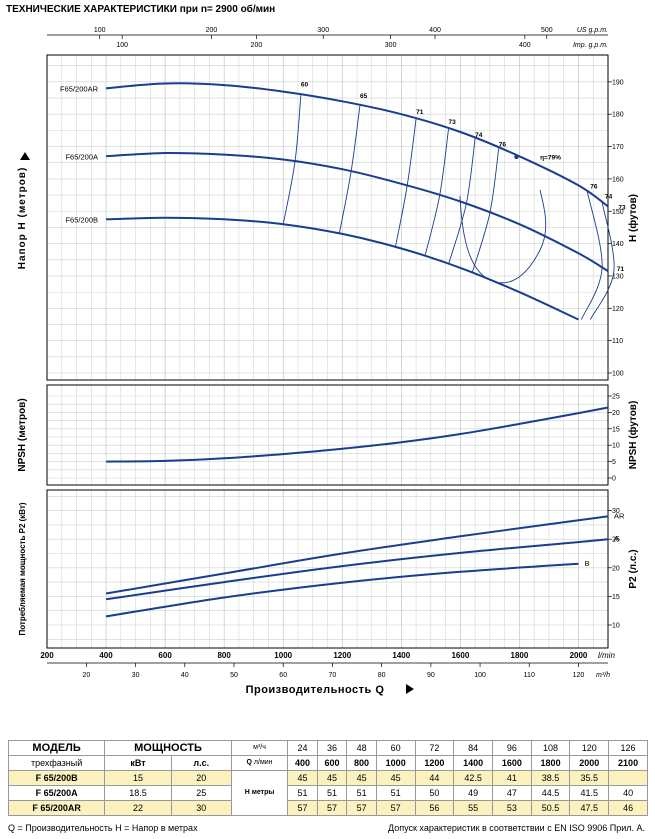 This screenshot has height=839, width=655. I want to click on efficiency-label: 74, so click(479, 135).